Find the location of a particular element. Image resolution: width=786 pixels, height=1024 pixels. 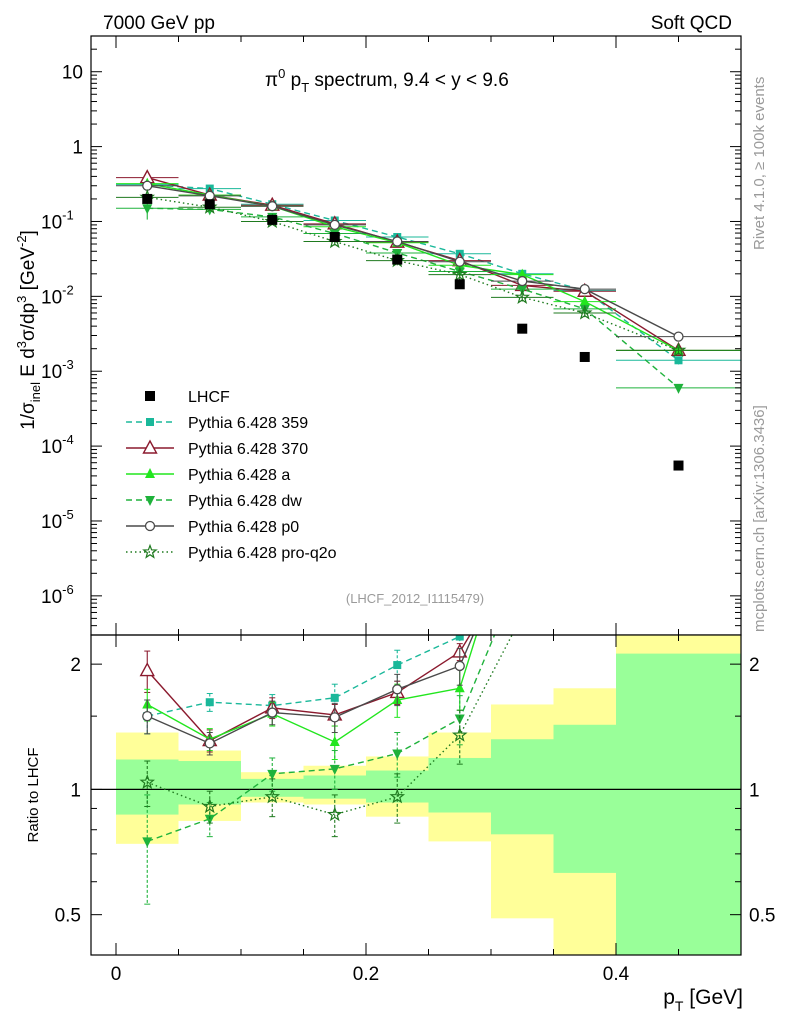

y-tick-label: 10⁻⁶ is located at coordinates (57, 595).